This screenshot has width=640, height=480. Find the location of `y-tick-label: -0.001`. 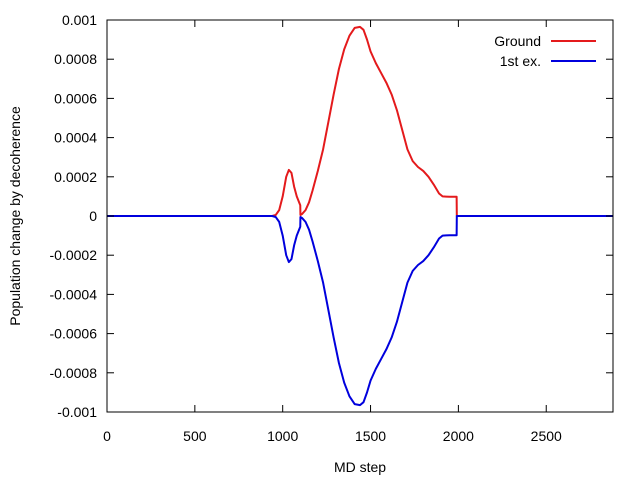

y-tick-label: -0.001 is located at coordinates (77, 412).